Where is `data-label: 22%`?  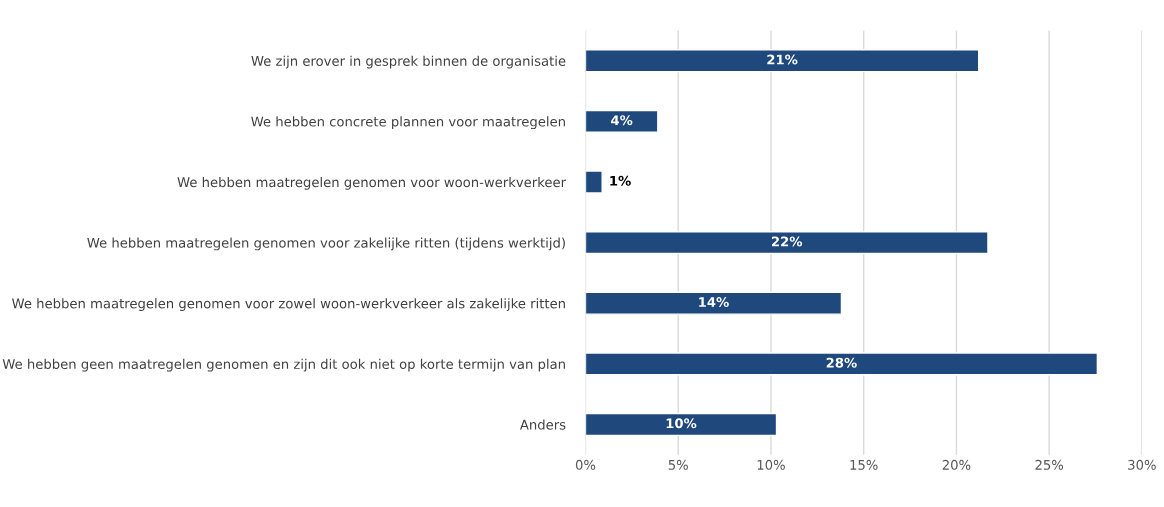
data-label: 22% is located at coordinates (787, 241).